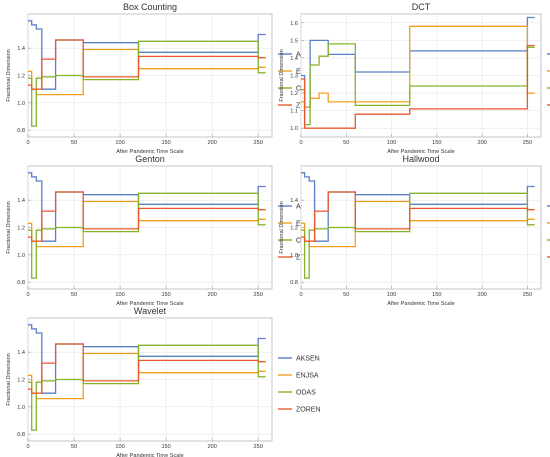 The image size is (550, 457). What do you see at coordinates (420, 159) in the screenshot?
I see `chart-title: Hallwood` at bounding box center [420, 159].